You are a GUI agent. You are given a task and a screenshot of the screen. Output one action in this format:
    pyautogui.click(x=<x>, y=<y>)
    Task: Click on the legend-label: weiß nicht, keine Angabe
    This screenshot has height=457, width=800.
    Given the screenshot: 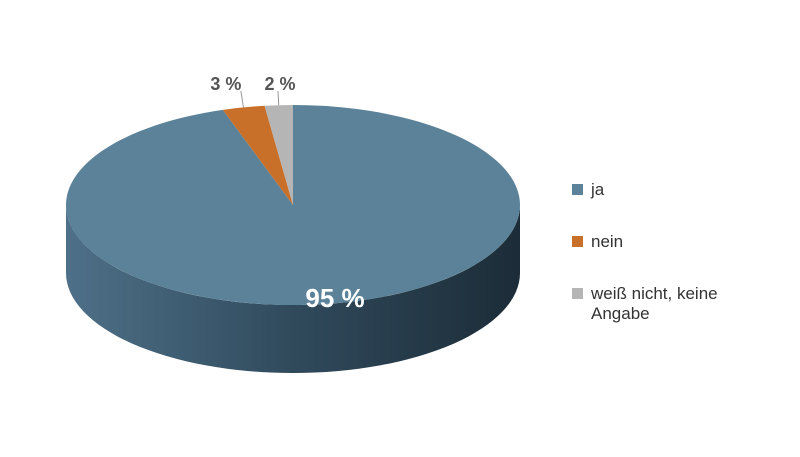 What is the action you would take?
    pyautogui.click(x=654, y=303)
    